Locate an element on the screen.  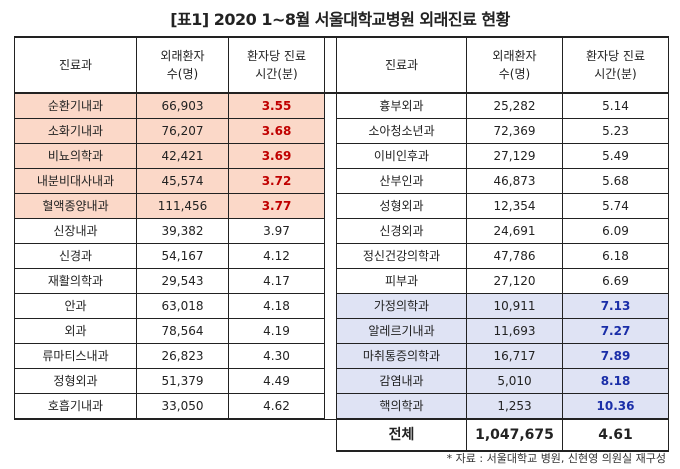
table-row: 호흡기내과 33,050 4.62 핵의학과 1,253 10.36 is located at coordinates (341, 406).